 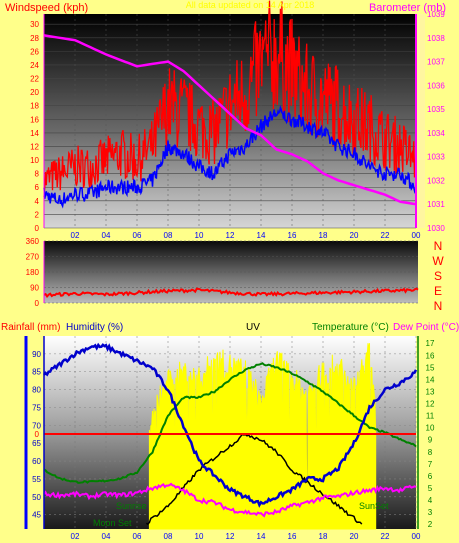 I want to click on baro-axis-title: Barometer (mb), so click(x=407, y=8).